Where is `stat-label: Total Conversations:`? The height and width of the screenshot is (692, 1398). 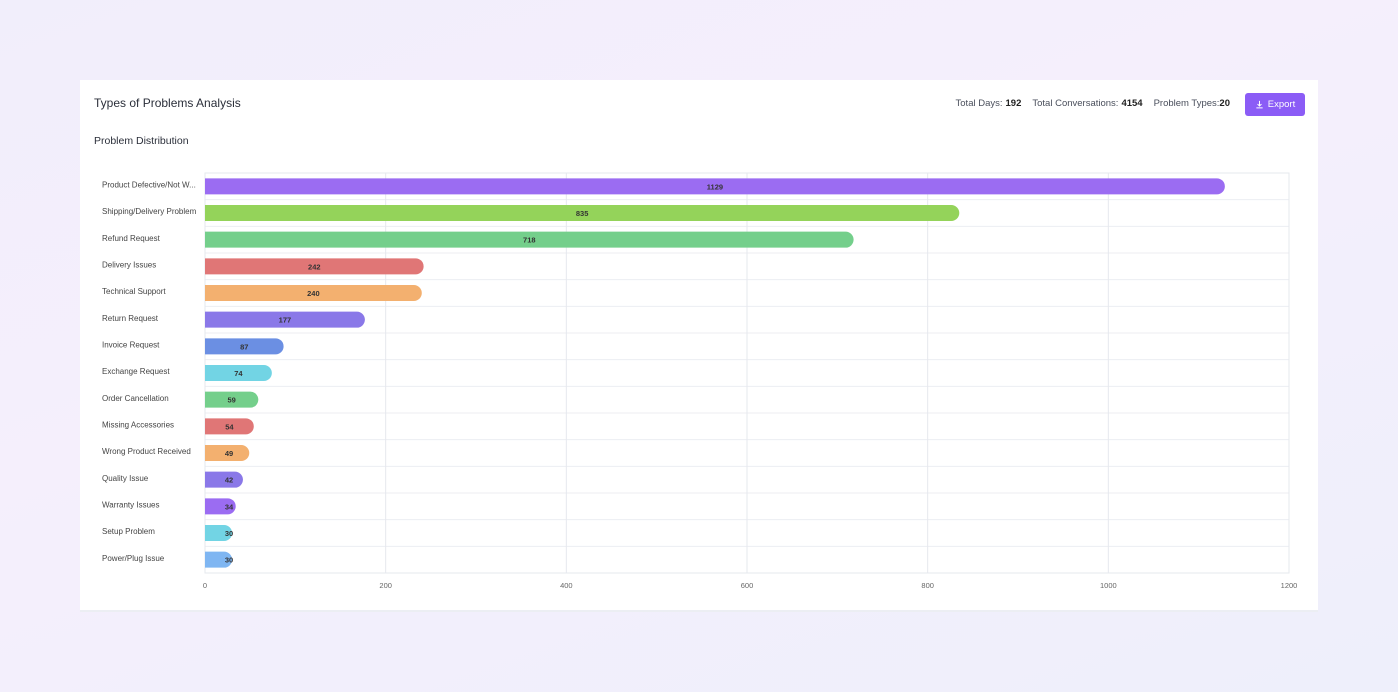 stat-label: Total Conversations: is located at coordinates (1075, 103).